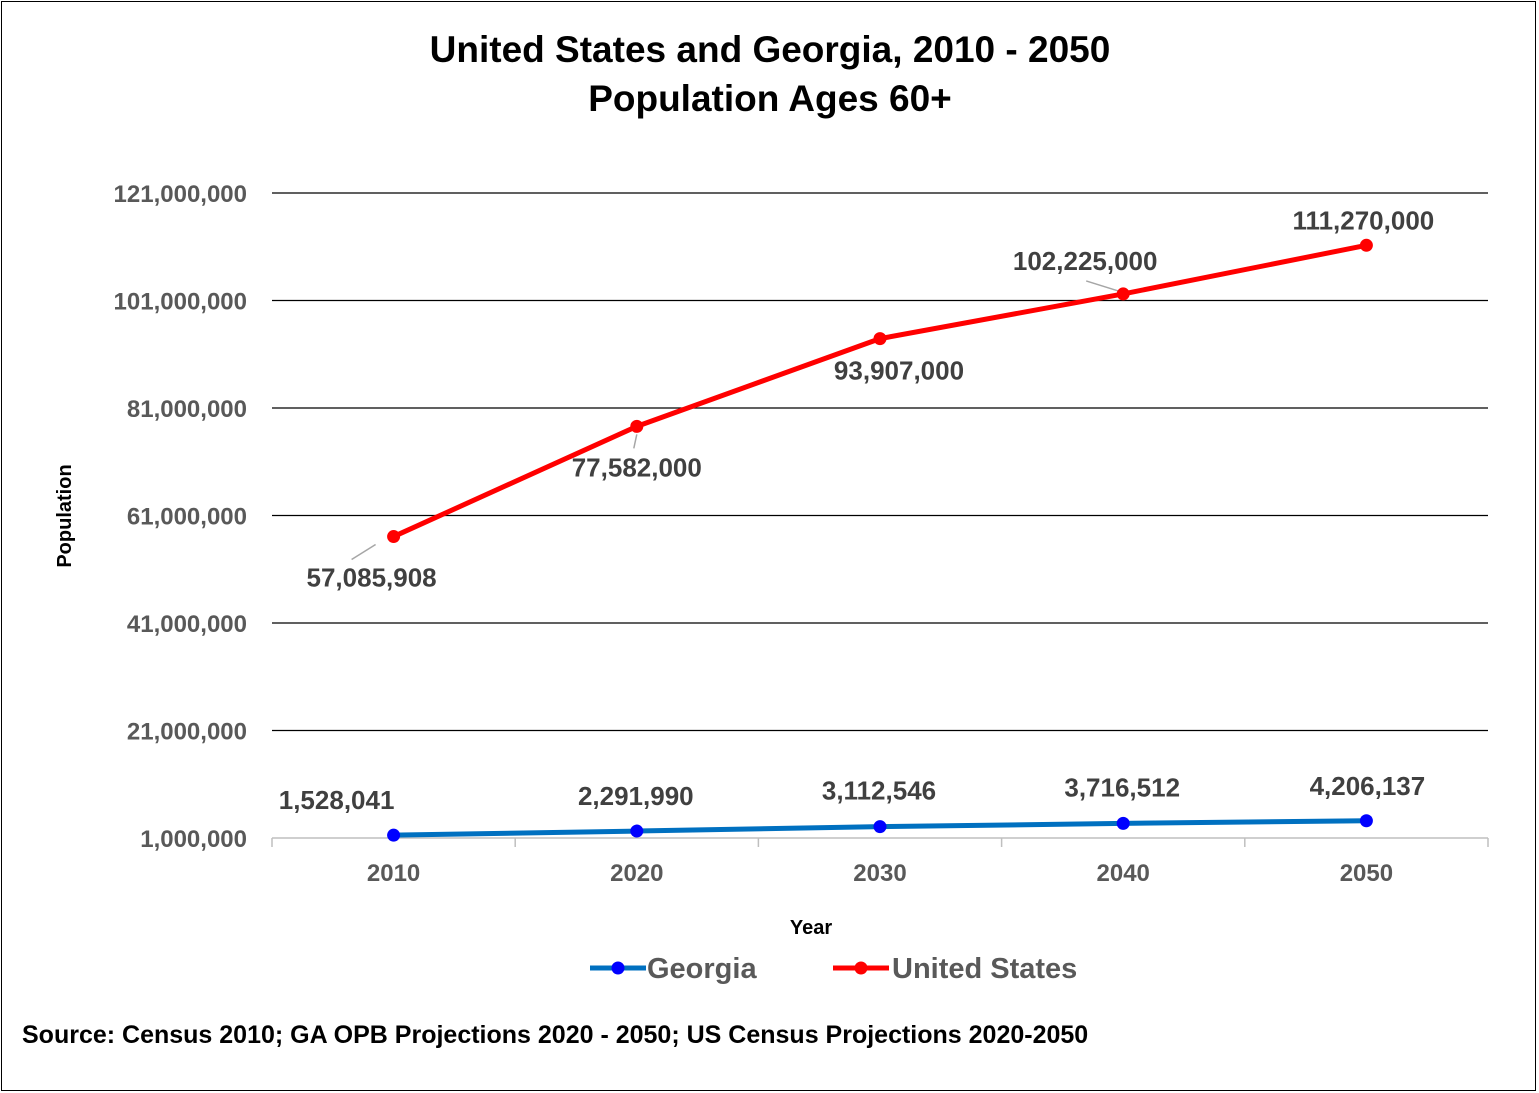 The width and height of the screenshot is (1539, 1093). What do you see at coordinates (187, 409) in the screenshot?
I see `y-tick-label: 81,000,000` at bounding box center [187, 409].